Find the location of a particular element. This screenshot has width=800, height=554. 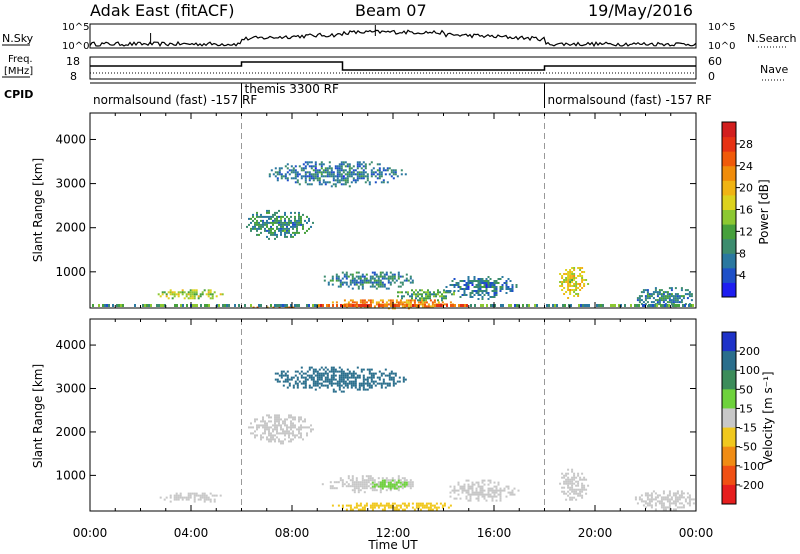

beam-label: Beam 07 is located at coordinates (391, 10).